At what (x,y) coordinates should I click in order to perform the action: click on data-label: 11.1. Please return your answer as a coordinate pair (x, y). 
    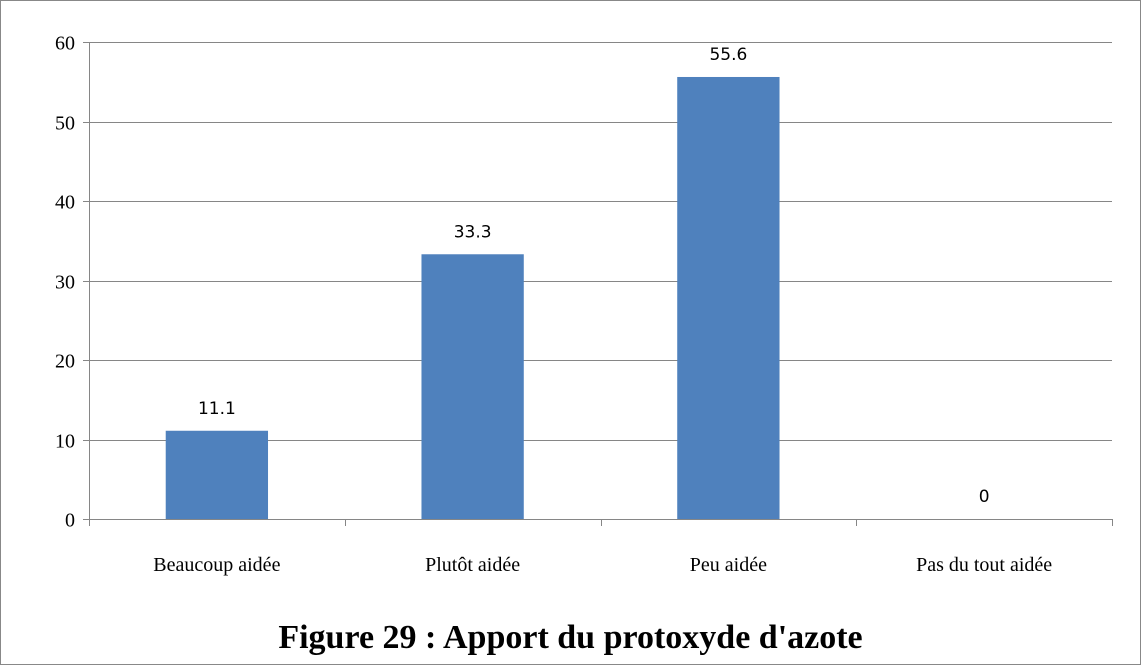
    Looking at the image, I should click on (217, 409).